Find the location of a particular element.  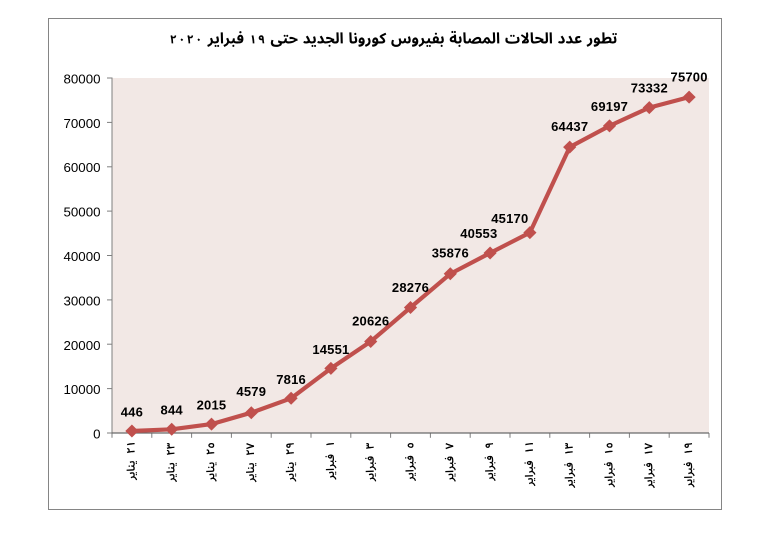

svg-text: 60000 is located at coordinates (82, 167).